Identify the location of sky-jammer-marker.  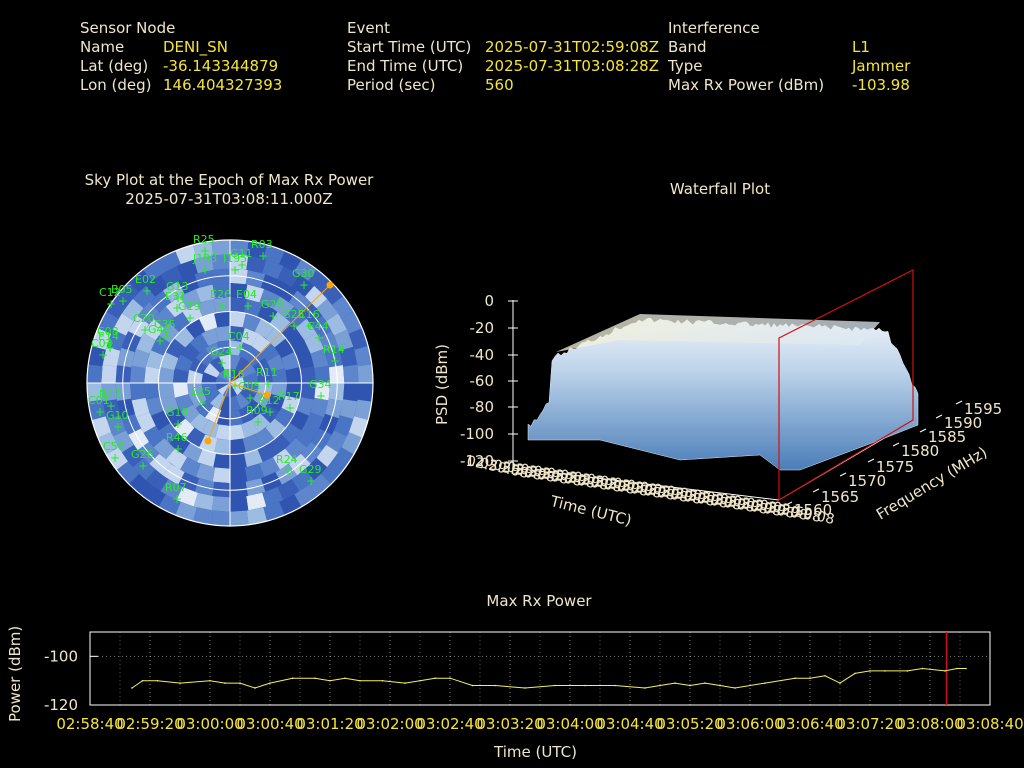
(330, 285).